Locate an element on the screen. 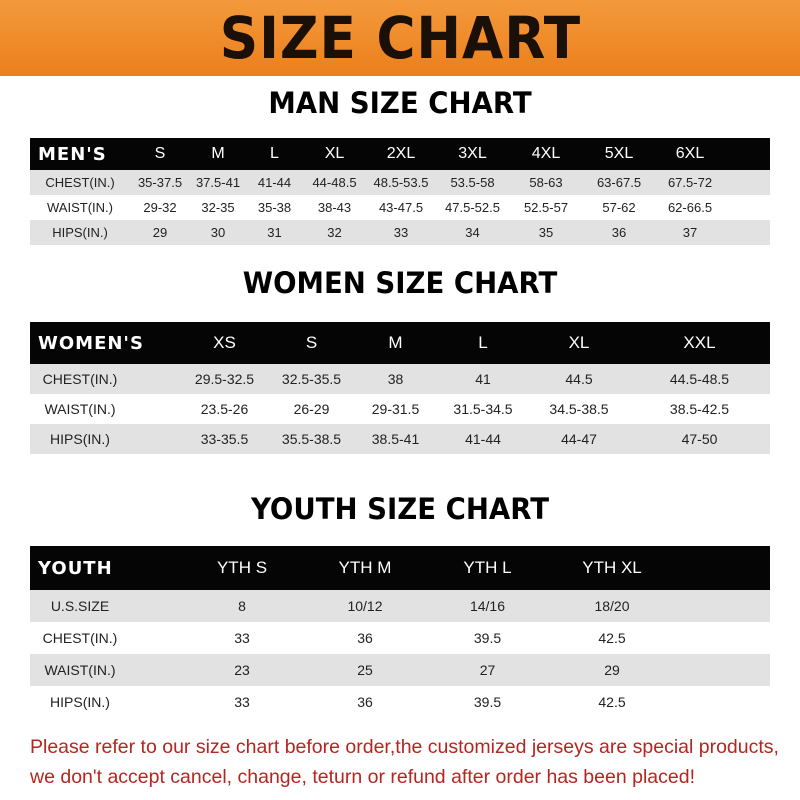 Image resolution: width=800 pixels, height=800 pixels. size-header-cell: XS is located at coordinates (224, 342).